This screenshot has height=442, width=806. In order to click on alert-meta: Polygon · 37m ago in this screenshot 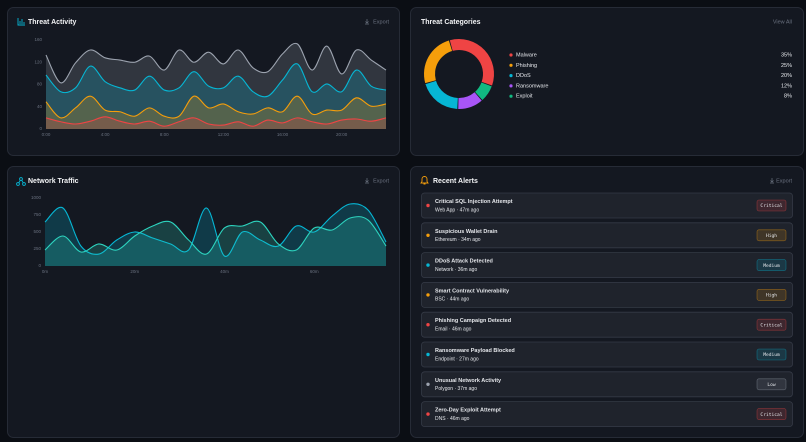, I will do `click(456, 389)`.